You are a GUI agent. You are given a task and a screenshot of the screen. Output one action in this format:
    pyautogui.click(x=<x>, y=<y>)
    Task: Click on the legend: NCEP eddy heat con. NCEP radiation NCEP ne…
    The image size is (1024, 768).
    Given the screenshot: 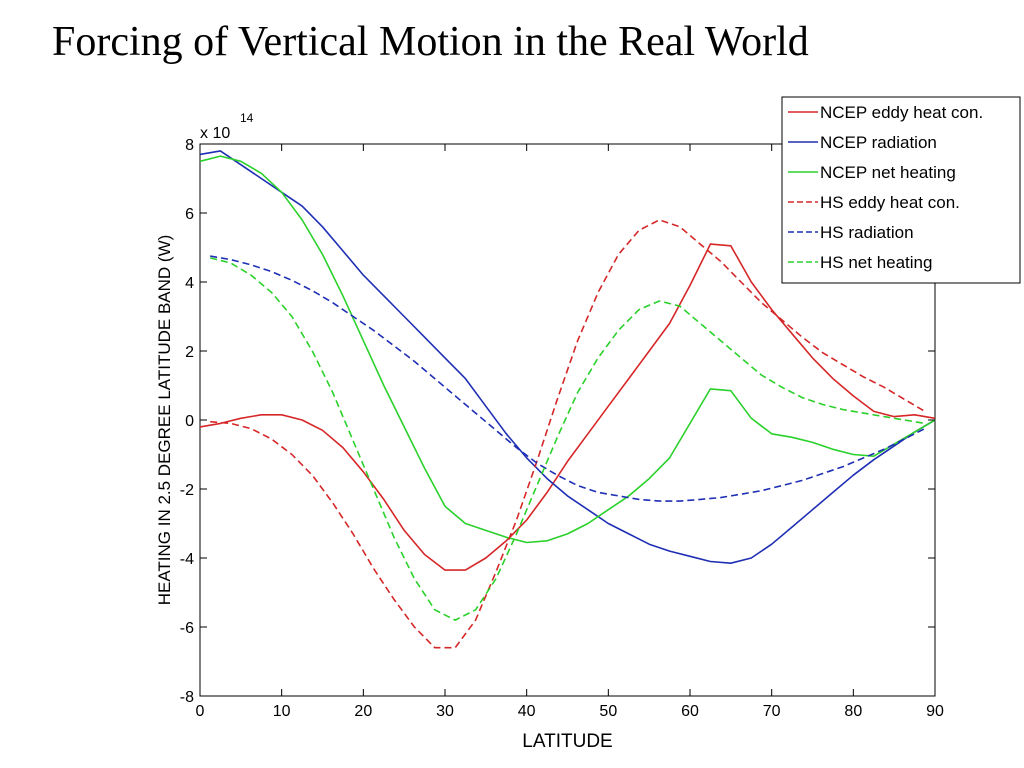 What is the action you would take?
    pyautogui.click(x=901, y=190)
    